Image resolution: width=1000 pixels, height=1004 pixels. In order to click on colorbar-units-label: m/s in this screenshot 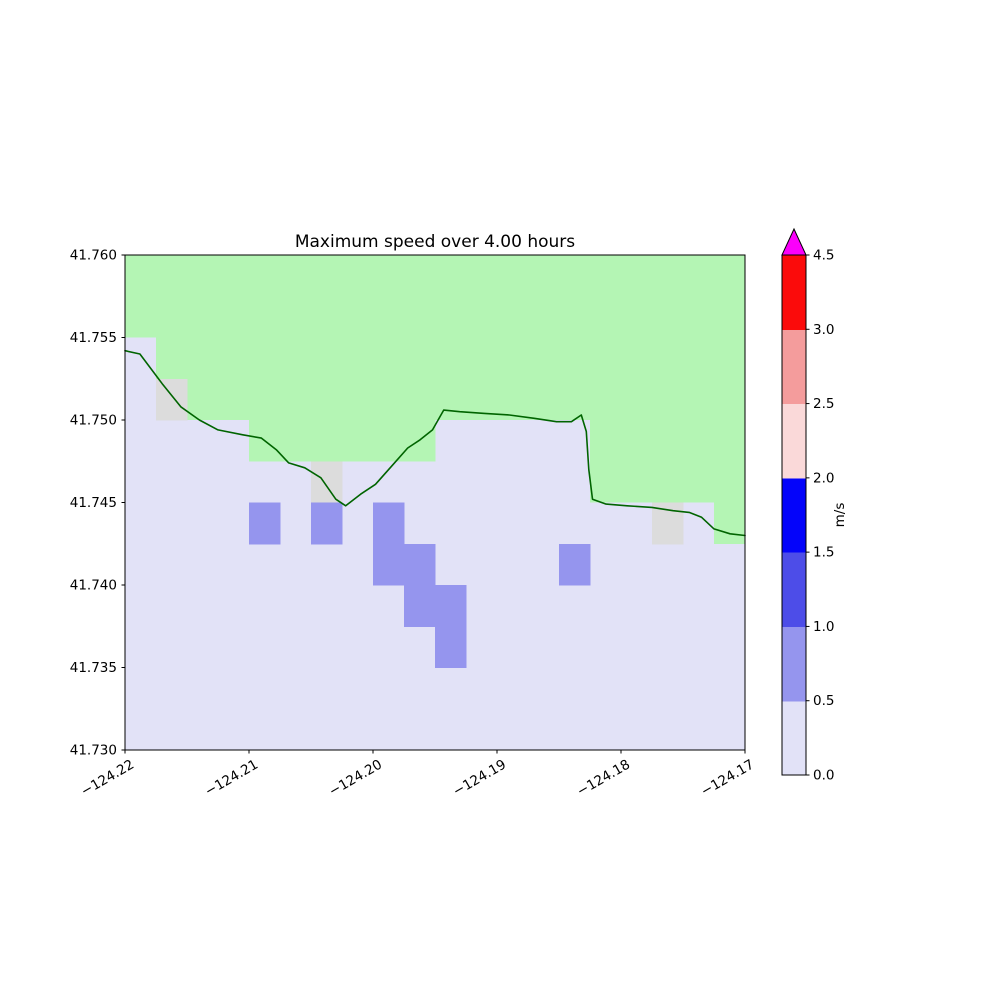, I will do `click(840, 515)`.